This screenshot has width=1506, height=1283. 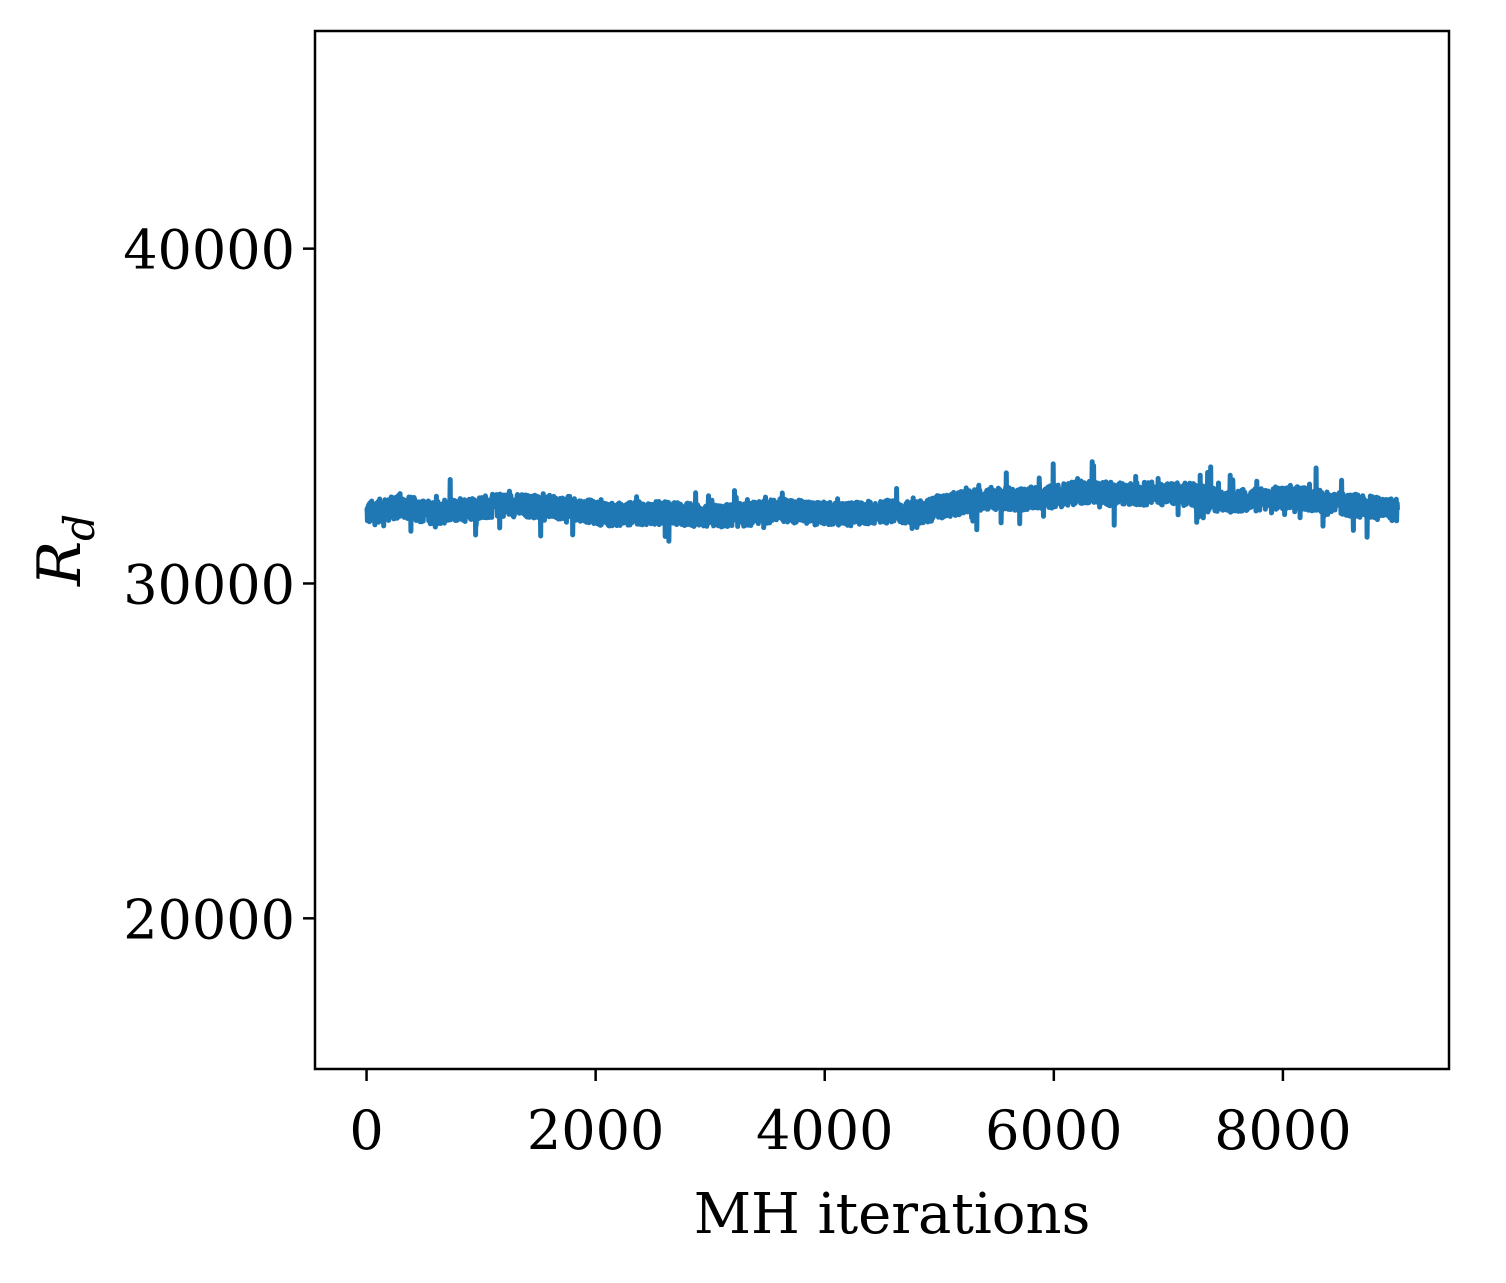 What do you see at coordinates (824, 1130) in the screenshot?
I see `x-tick-label: 4000` at bounding box center [824, 1130].